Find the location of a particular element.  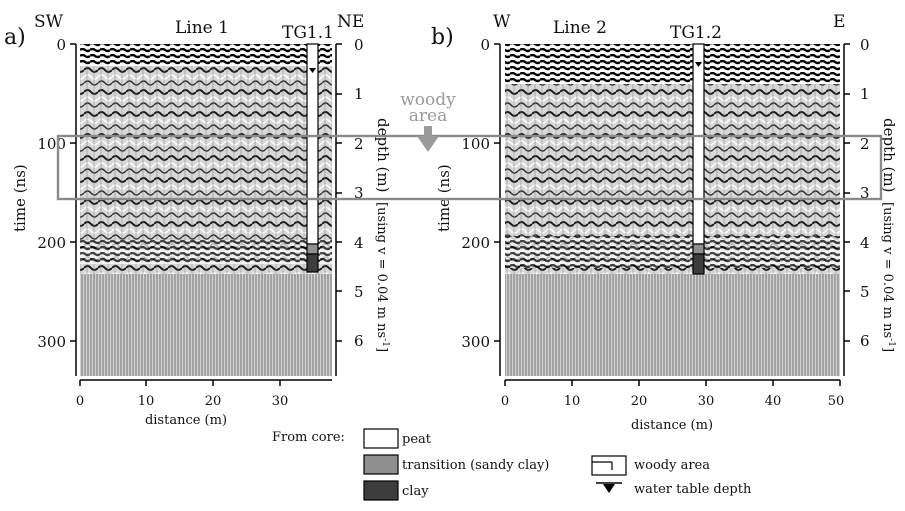

legend-label-woody-area: woody area is located at coordinates (672, 465).